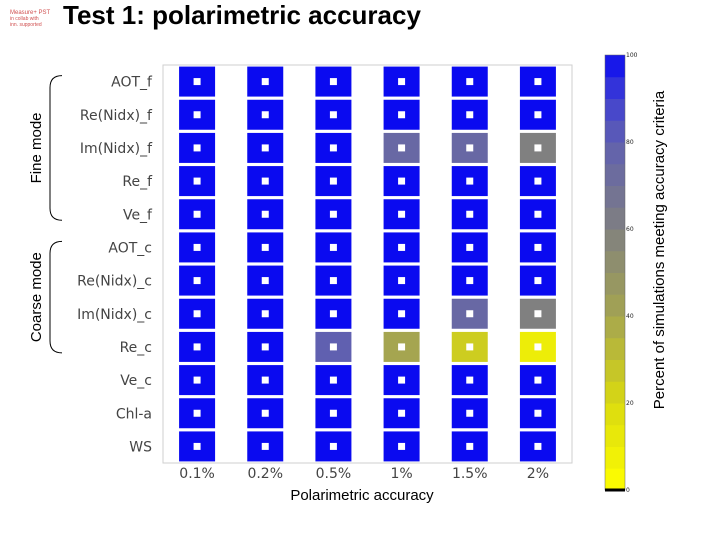  What do you see at coordinates (197, 474) in the screenshot?
I see `x-tick-label: 0.1%` at bounding box center [197, 474].